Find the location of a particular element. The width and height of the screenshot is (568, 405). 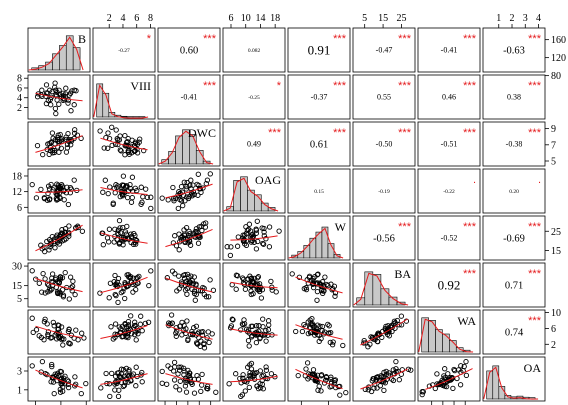

top-axis-tick-label: 14 is located at coordinates (260, 18).